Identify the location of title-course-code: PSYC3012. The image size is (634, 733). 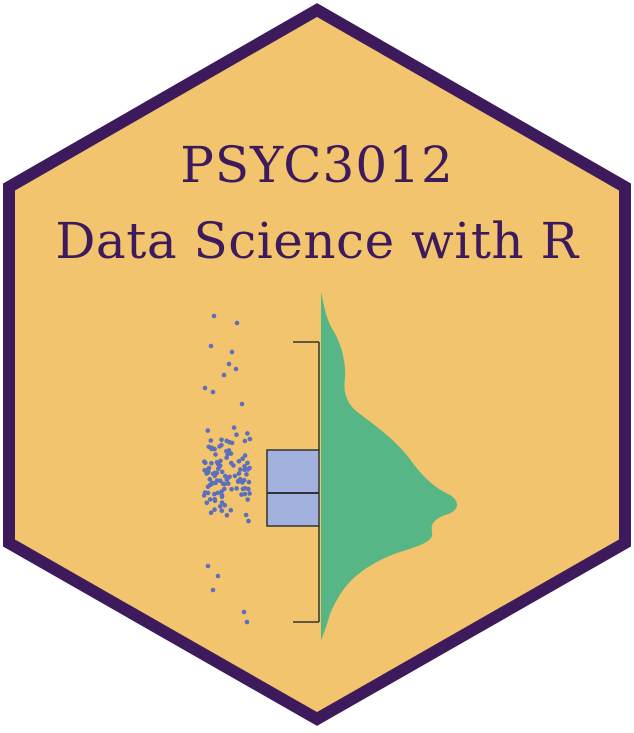
(317, 165).